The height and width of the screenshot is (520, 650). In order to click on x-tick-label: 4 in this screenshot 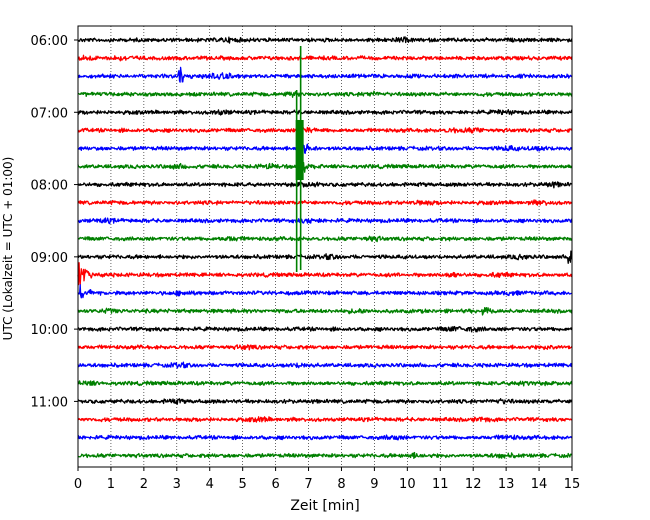, I will do `click(210, 484)`.